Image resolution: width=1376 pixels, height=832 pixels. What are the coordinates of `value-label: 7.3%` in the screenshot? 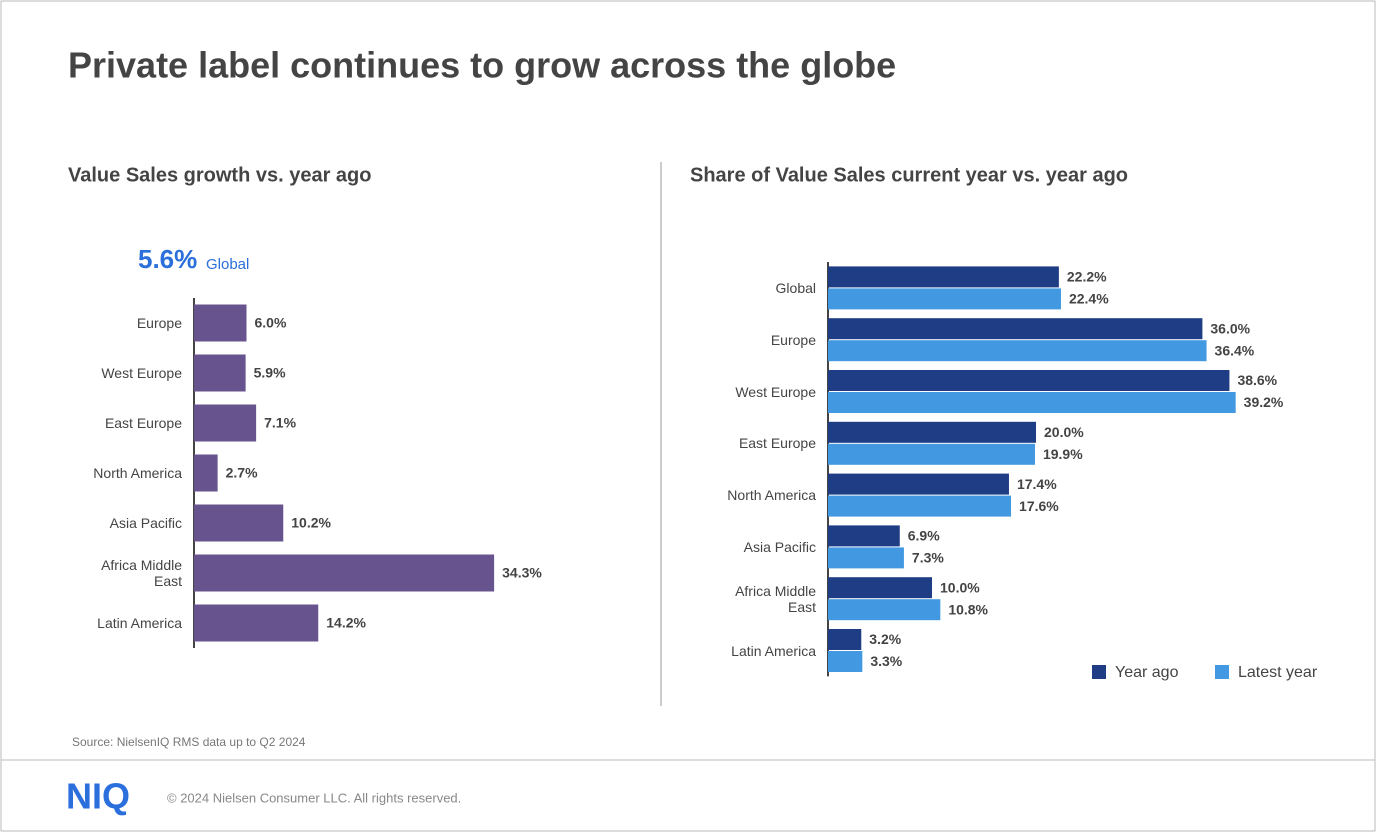 It's located at (928, 558).